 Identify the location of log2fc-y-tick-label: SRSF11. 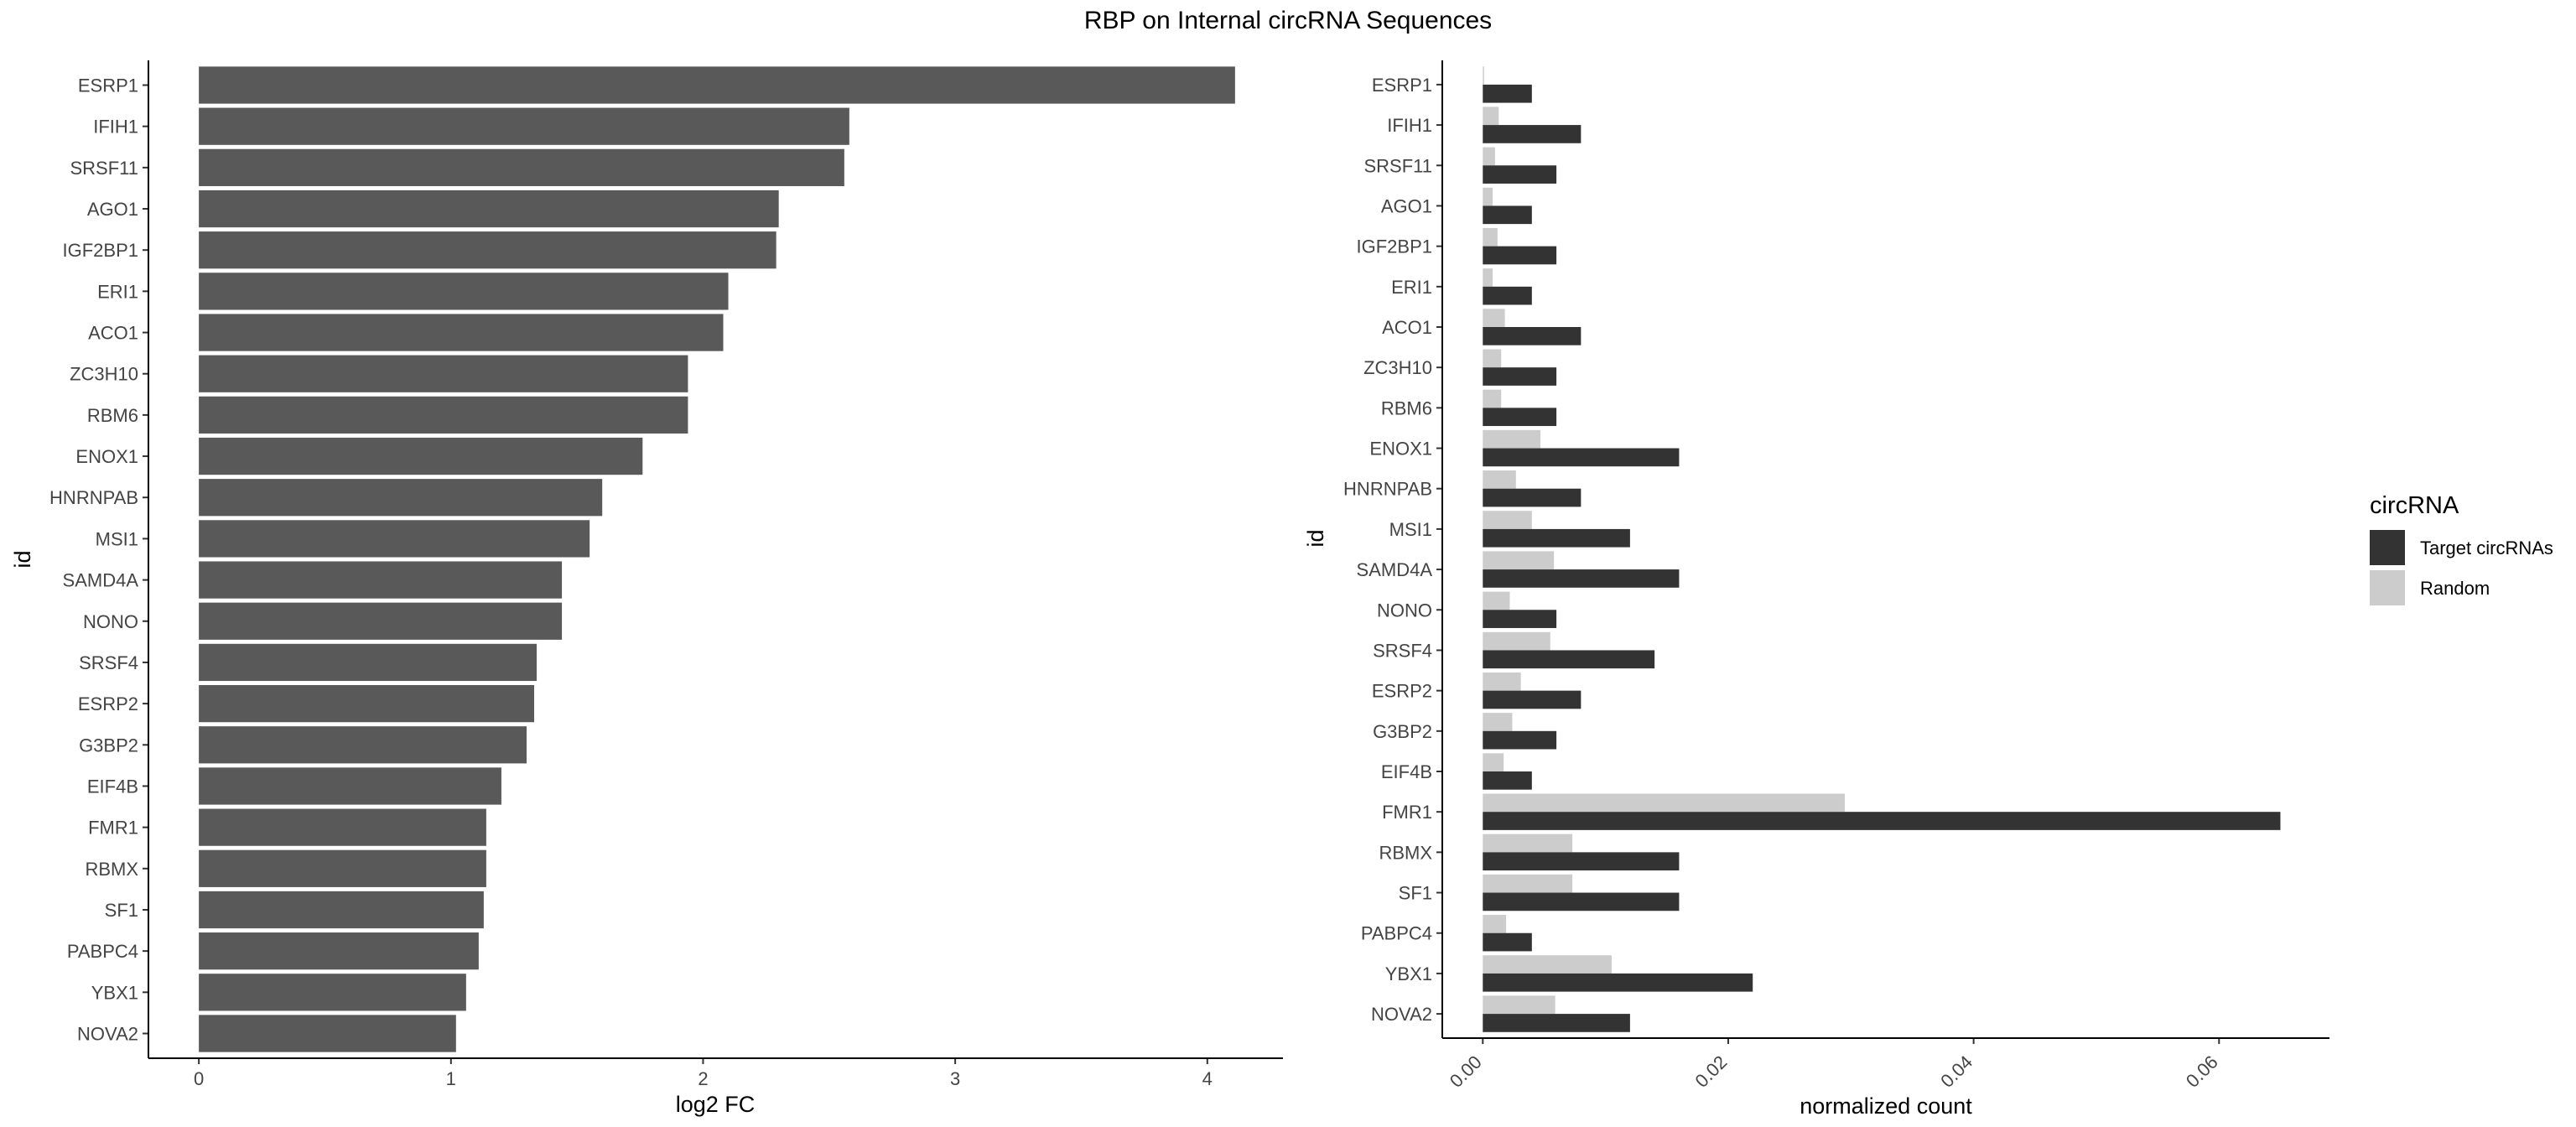
(104, 168).